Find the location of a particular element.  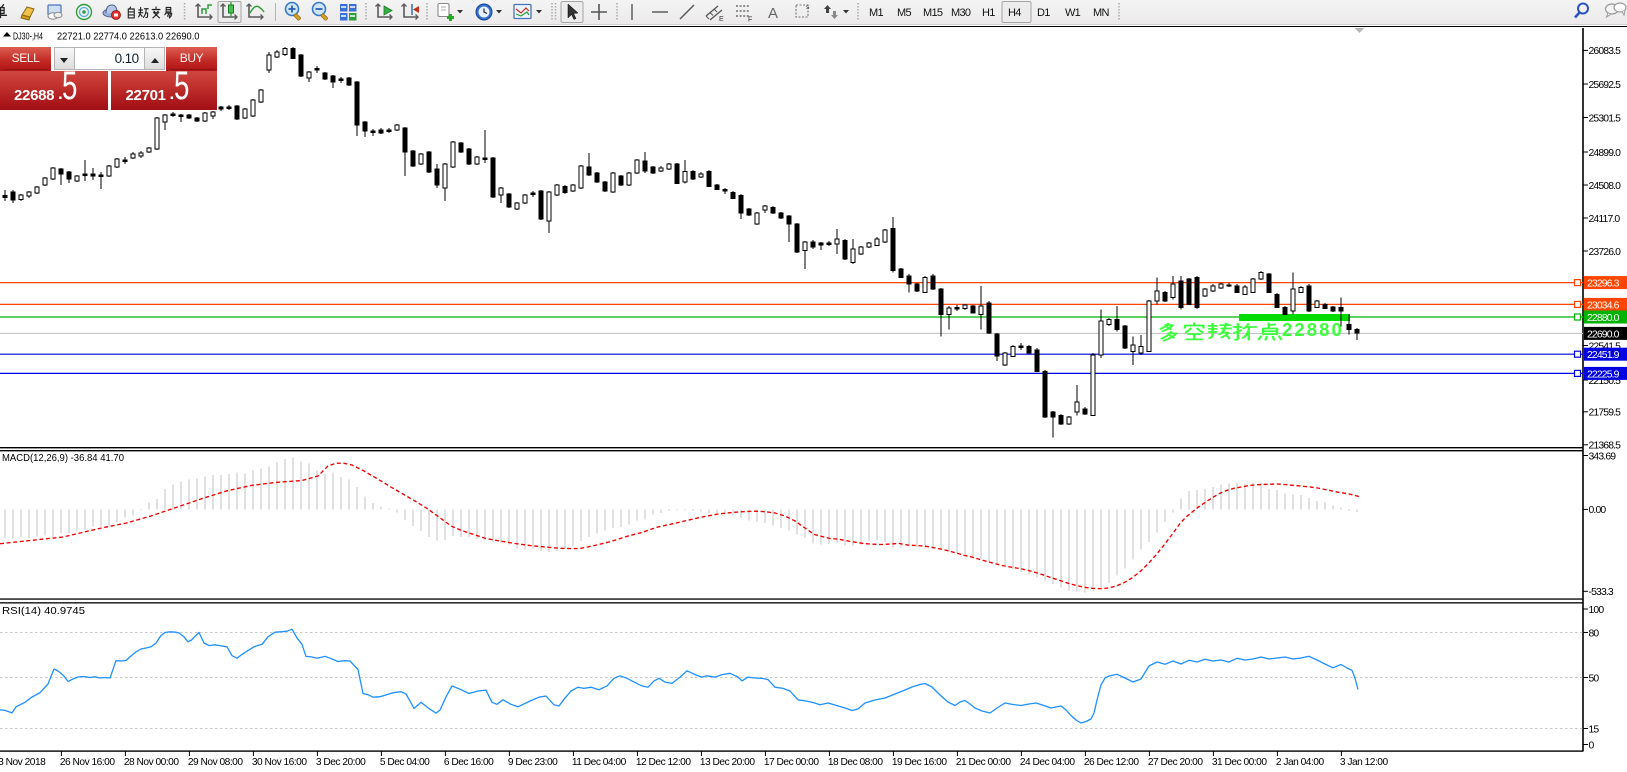

svg-text: -533.3 is located at coordinates (1601, 592).